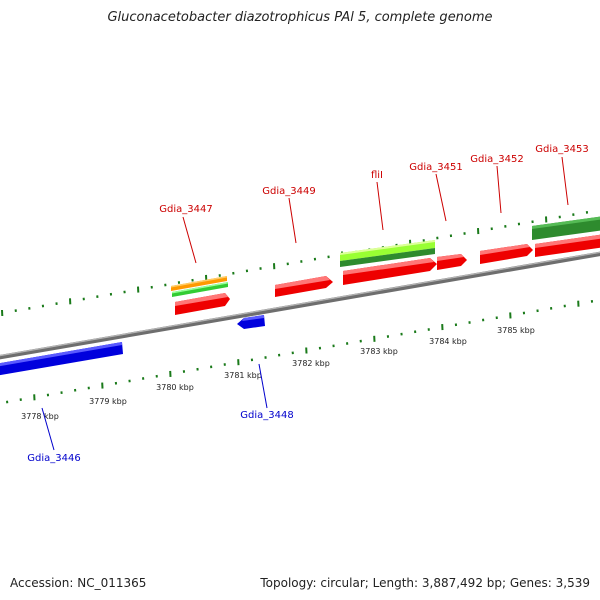 Image resolution: width=600 pixels, height=600 pixels. I want to click on gene-label-gdia-3453: Gdia_3453, so click(561, 149).